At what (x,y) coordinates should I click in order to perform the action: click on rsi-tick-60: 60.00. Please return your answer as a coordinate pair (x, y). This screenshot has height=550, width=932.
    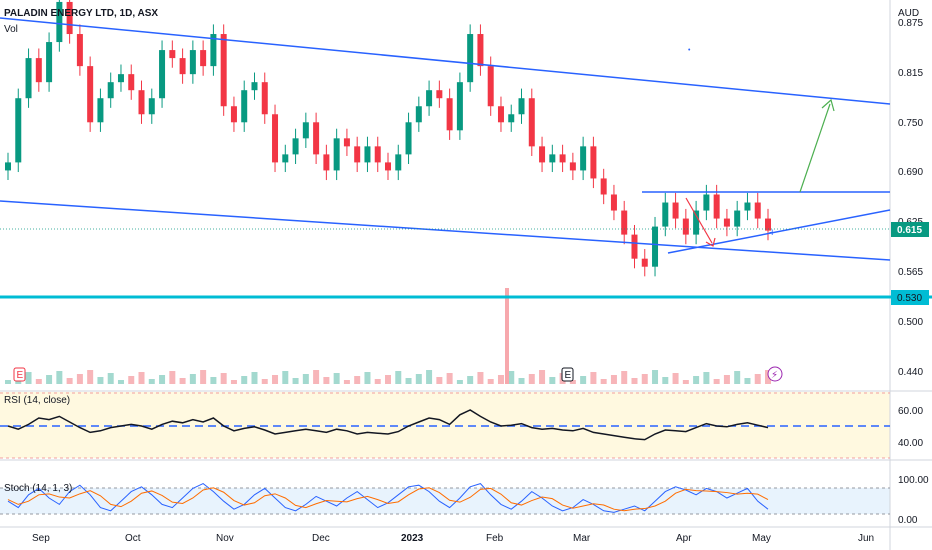
    Looking at the image, I should click on (910, 411).